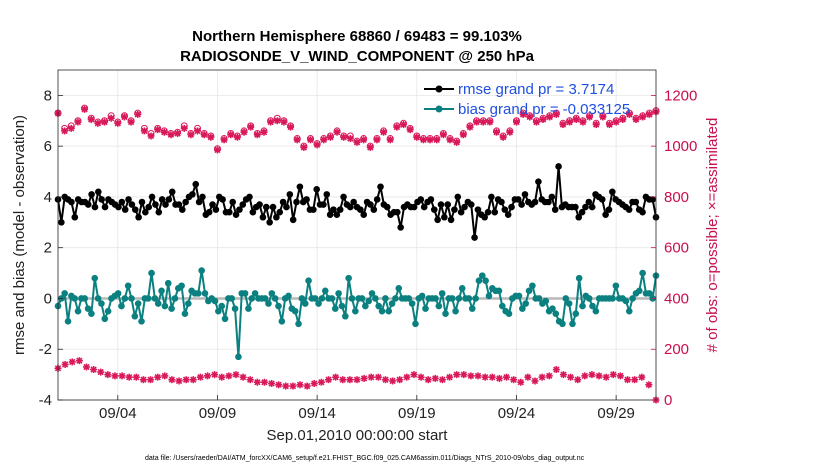 The height and width of the screenshot is (470, 830). I want to click on y-tick-label: 6, so click(48, 146).